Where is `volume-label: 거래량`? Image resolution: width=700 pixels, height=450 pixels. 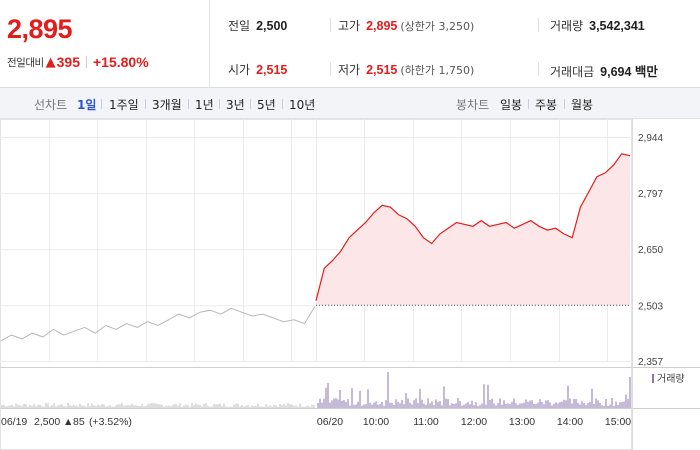 volume-label: 거래량 is located at coordinates (567, 26).